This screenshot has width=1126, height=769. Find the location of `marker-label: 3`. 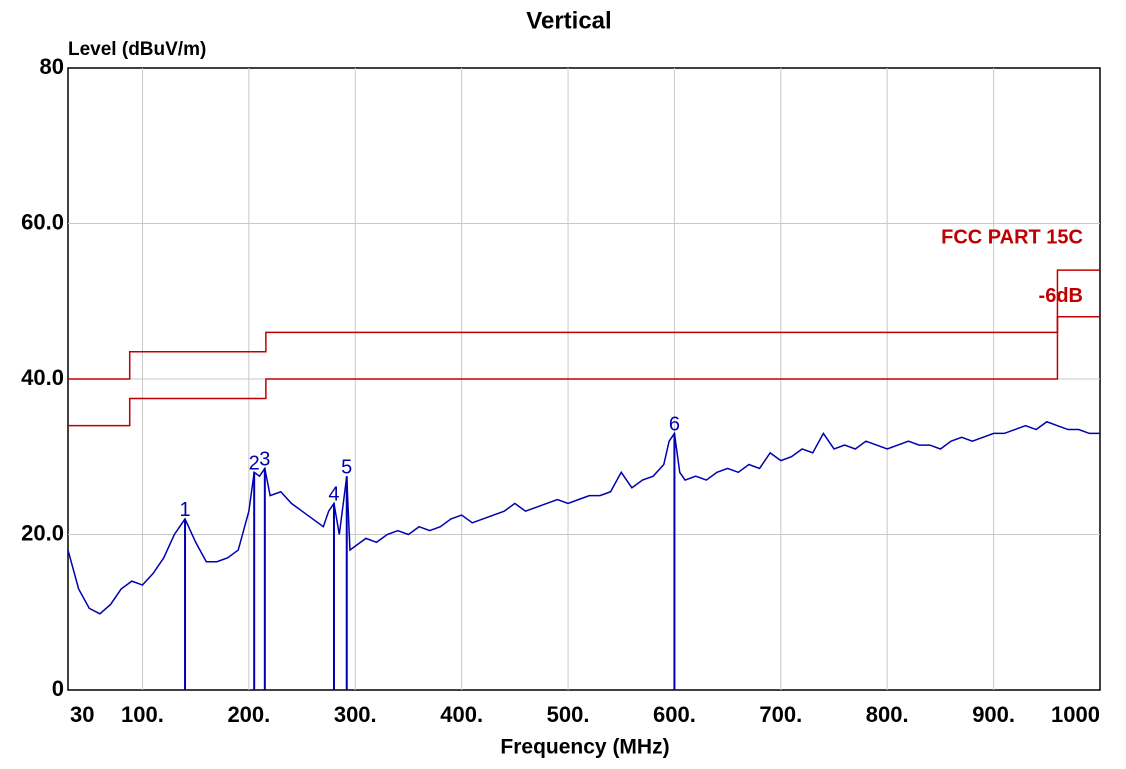

marker-label: 3 is located at coordinates (264, 460).